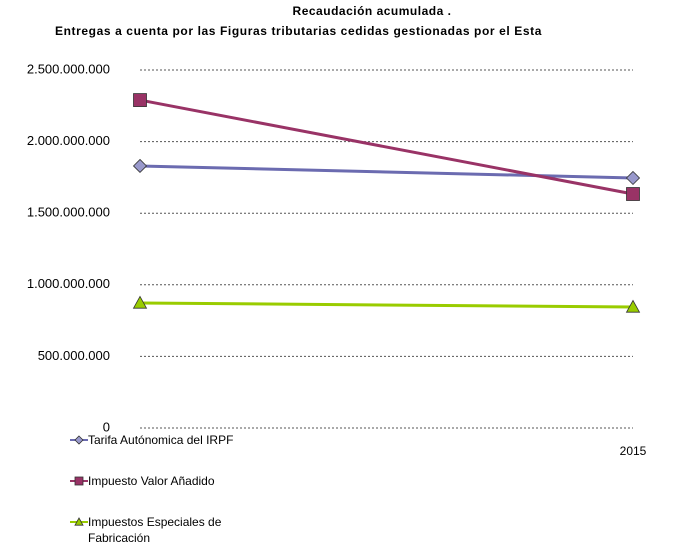 The width and height of the screenshot is (680, 552). What do you see at coordinates (633, 451) in the screenshot?
I see `x-tick-label: 2015` at bounding box center [633, 451].